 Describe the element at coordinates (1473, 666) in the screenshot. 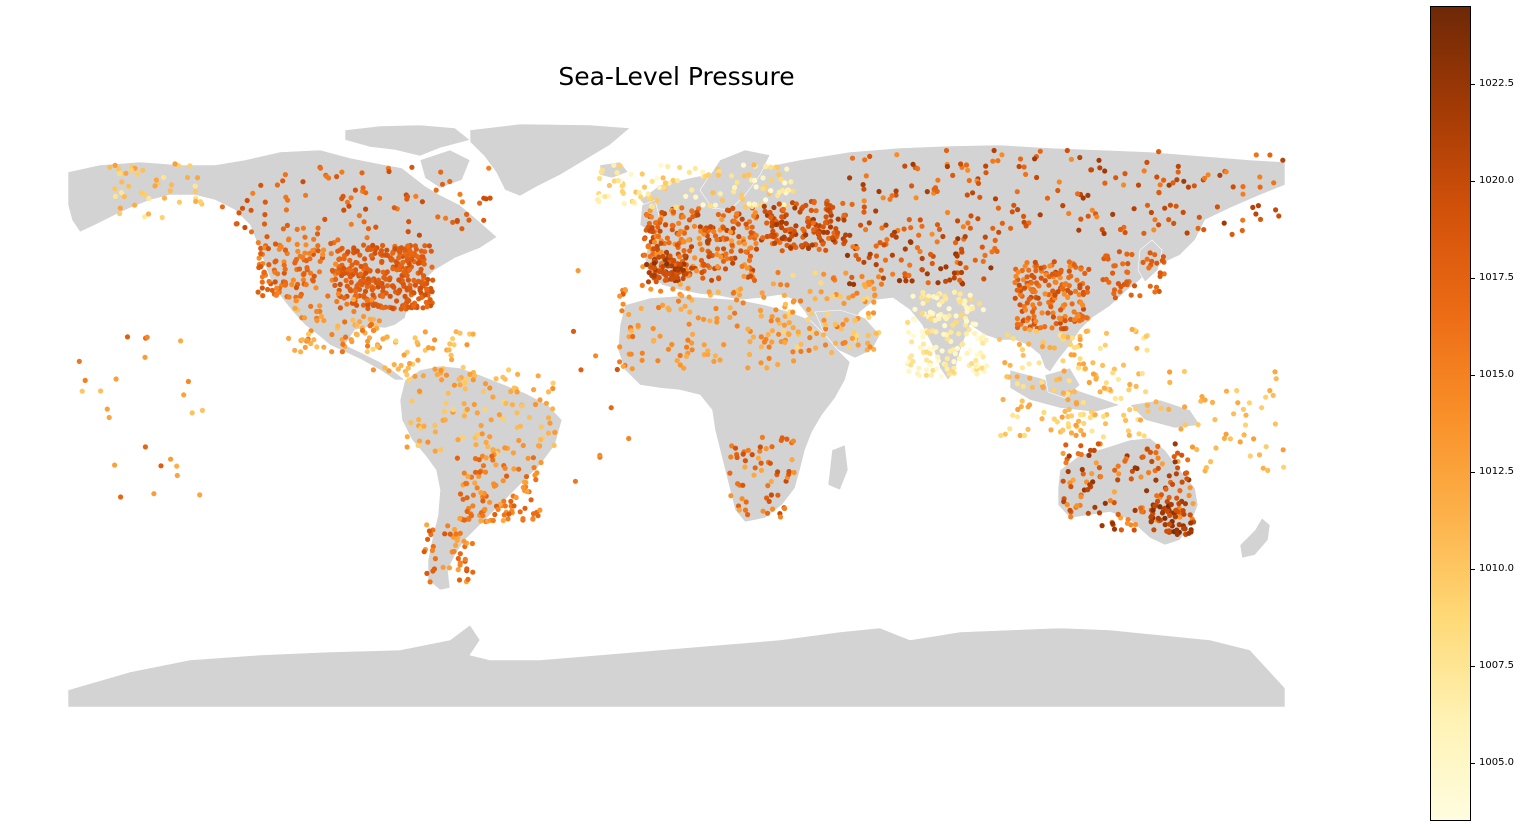

I see `colorbar-tick-mark` at that location.